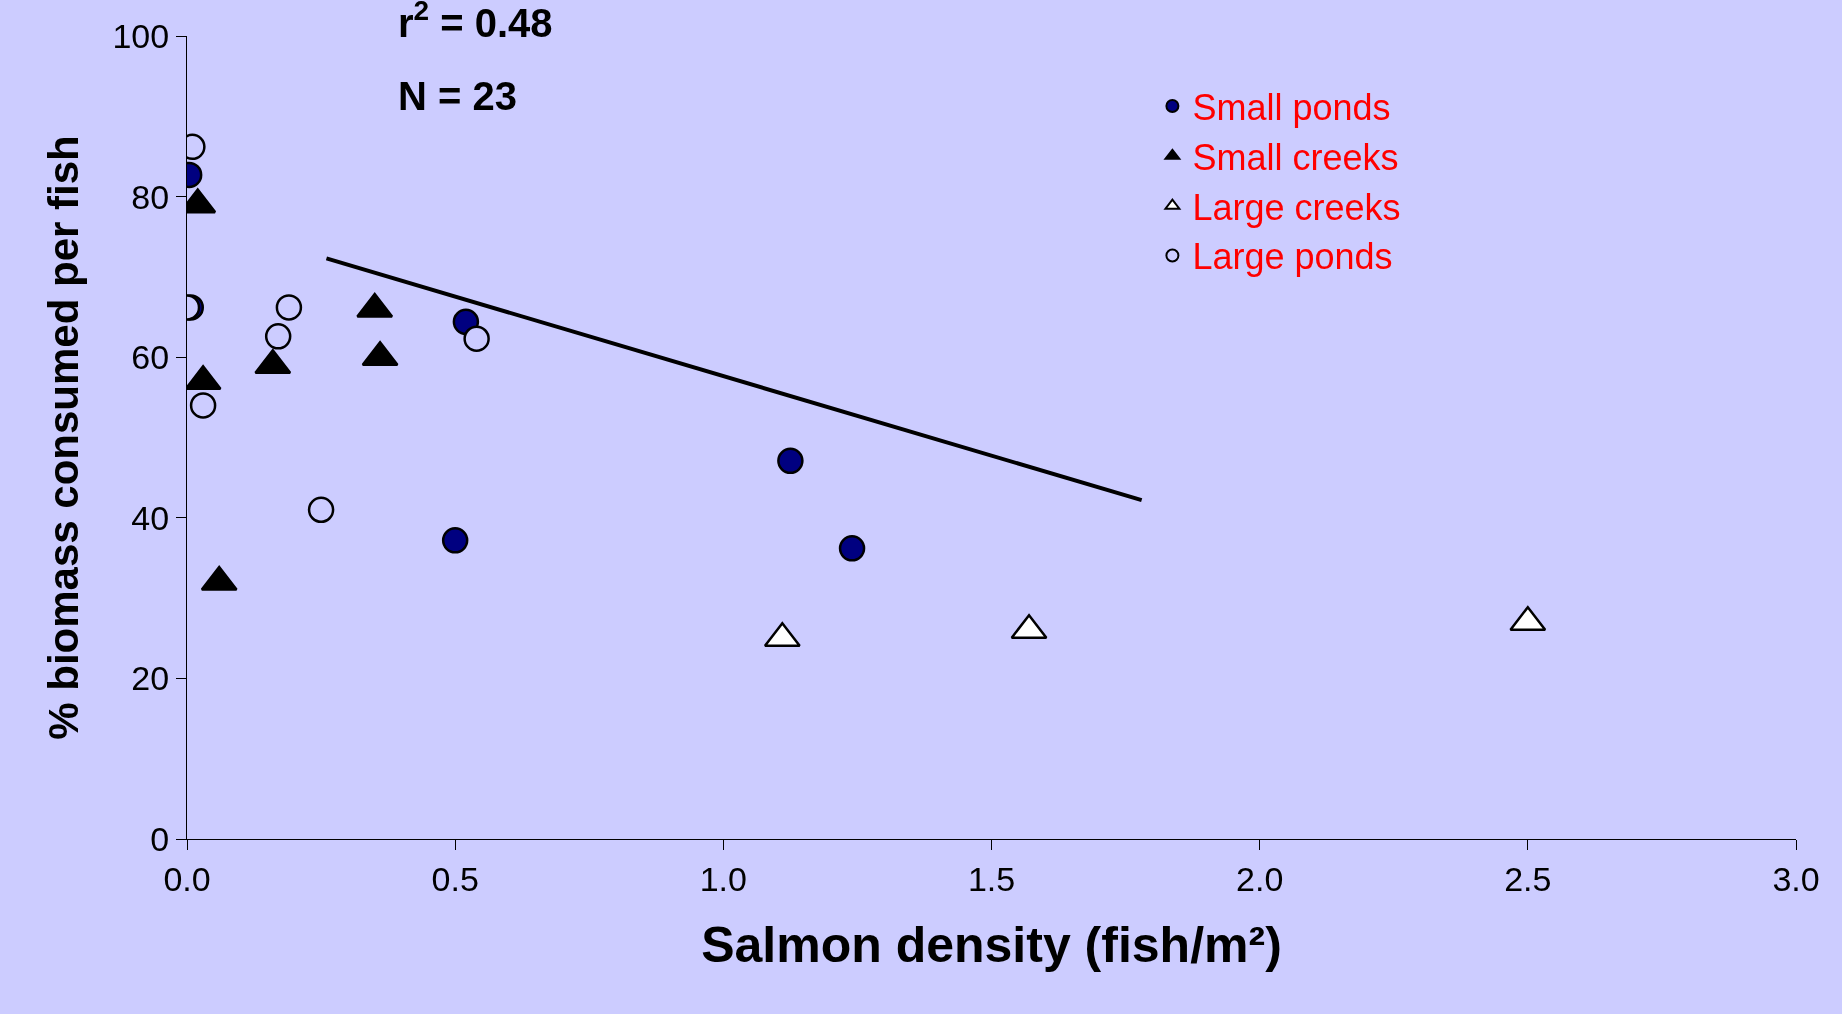  What do you see at coordinates (160, 838) in the screenshot?
I see `y-tick-label: 0` at bounding box center [160, 838].